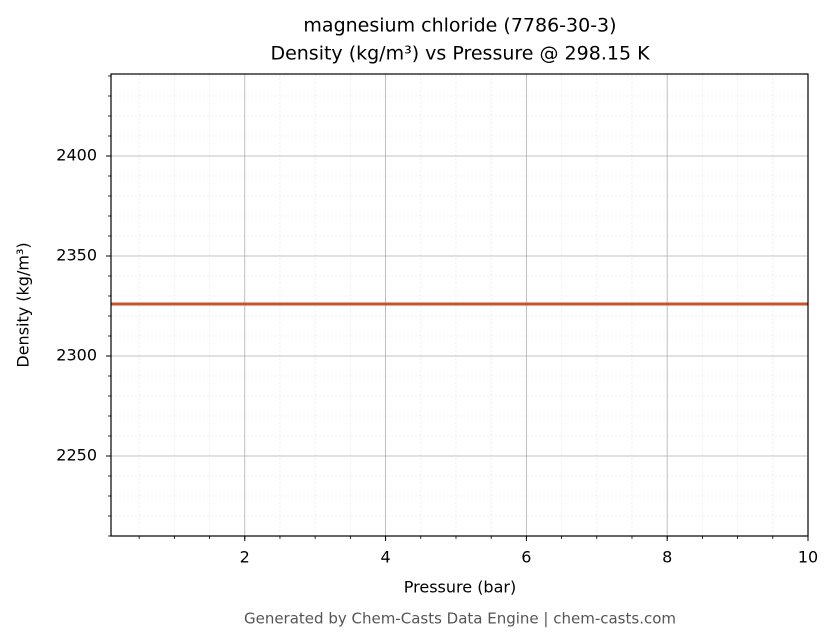 This screenshot has height=644, width=836. What do you see at coordinates (667, 557) in the screenshot?
I see `x-tick-label: 8` at bounding box center [667, 557].